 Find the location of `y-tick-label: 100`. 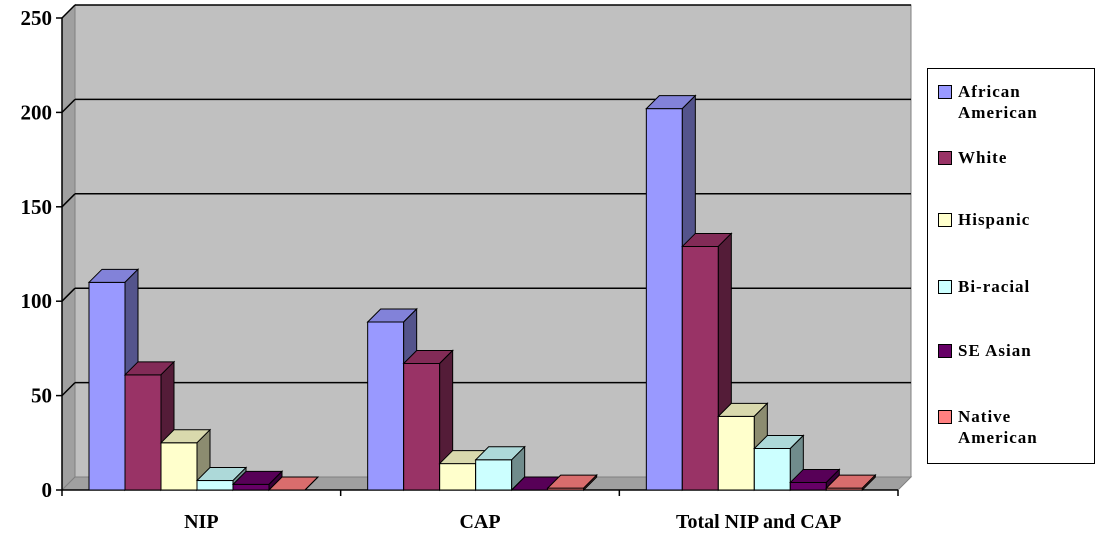

y-tick-label: 100 is located at coordinates (37, 301).